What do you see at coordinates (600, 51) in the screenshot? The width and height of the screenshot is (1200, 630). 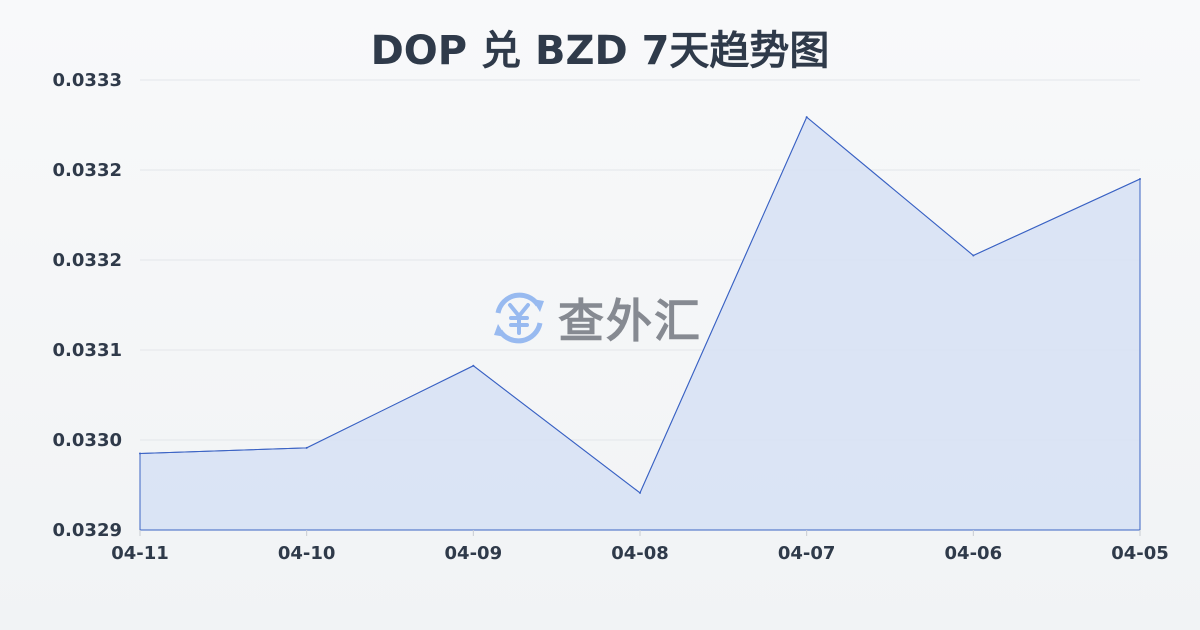 I see `chart-title: DOP 兑 BZD 7天趋势图` at bounding box center [600, 51].